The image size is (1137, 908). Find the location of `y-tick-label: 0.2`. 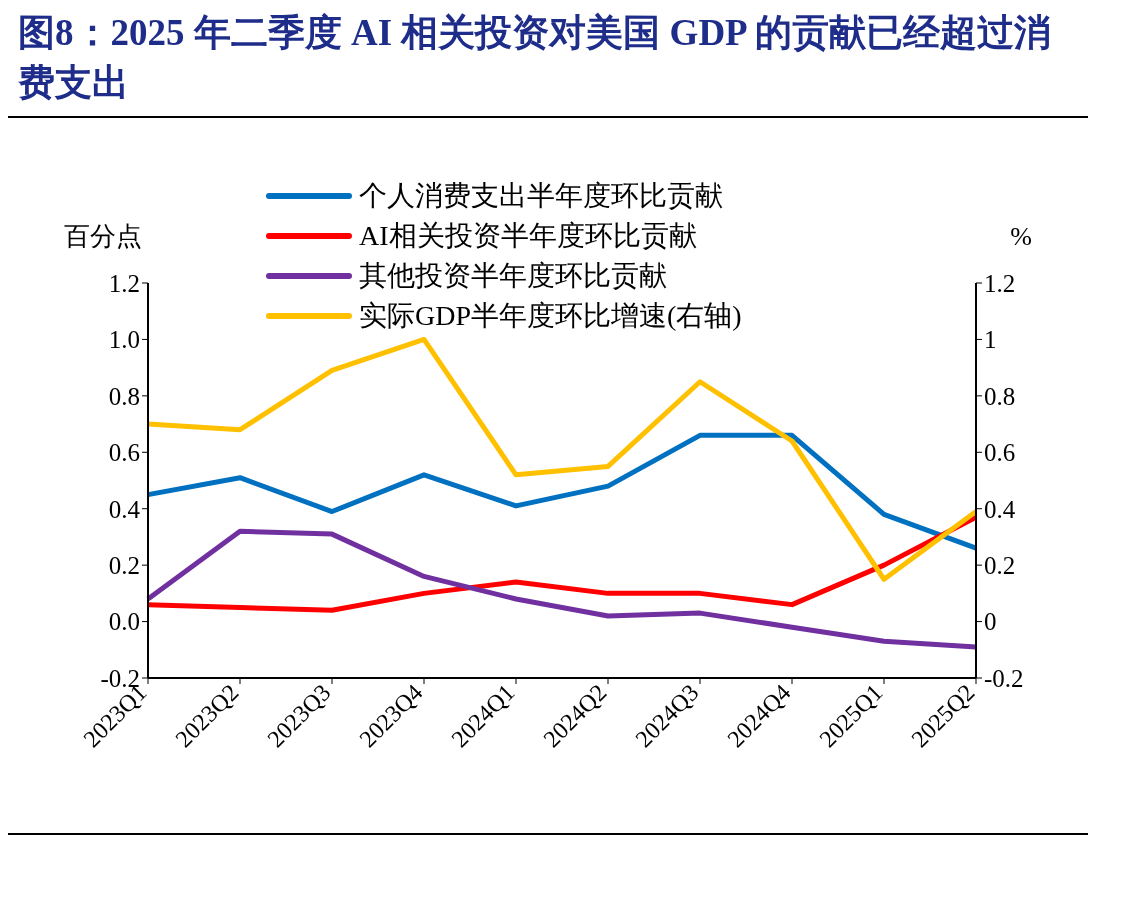

y-tick-label: 0.2 is located at coordinates (124, 566).